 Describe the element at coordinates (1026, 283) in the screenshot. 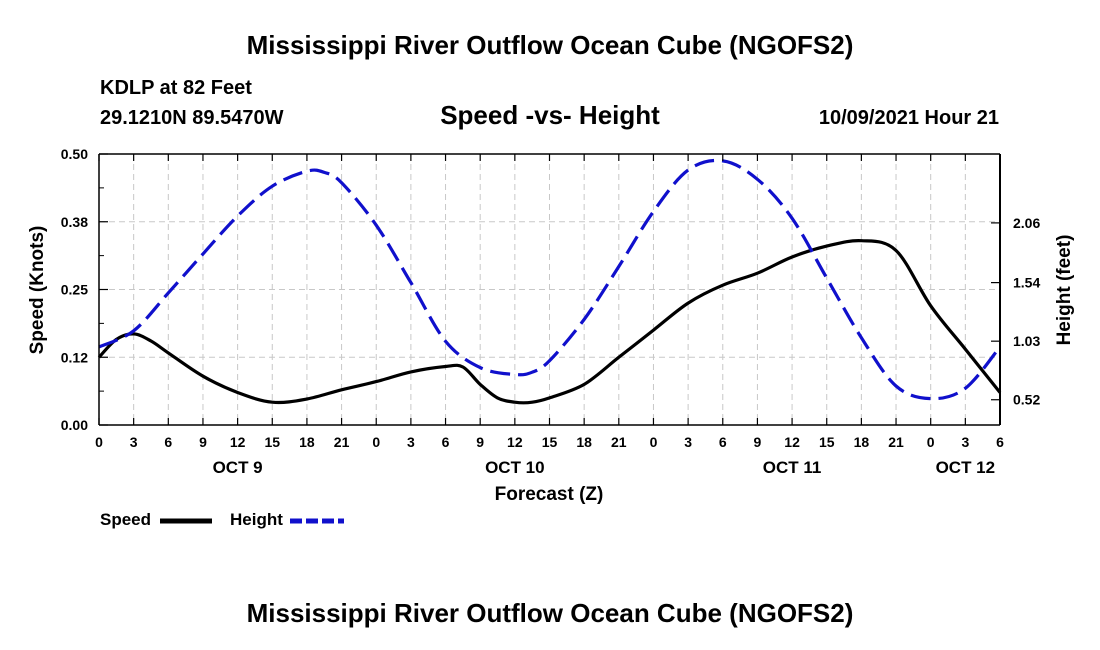

I see `y2-tick-label: 1.54` at that location.